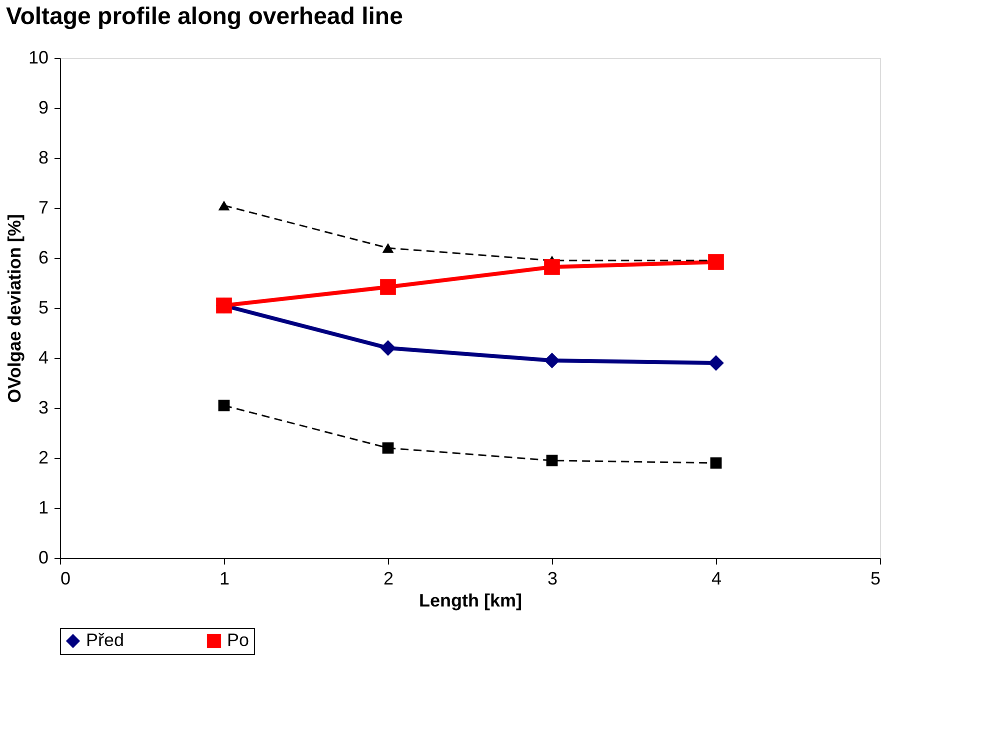 This screenshot has height=729, width=998. What do you see at coordinates (38, 58) in the screenshot?
I see `y-tick-label: 10` at bounding box center [38, 58].